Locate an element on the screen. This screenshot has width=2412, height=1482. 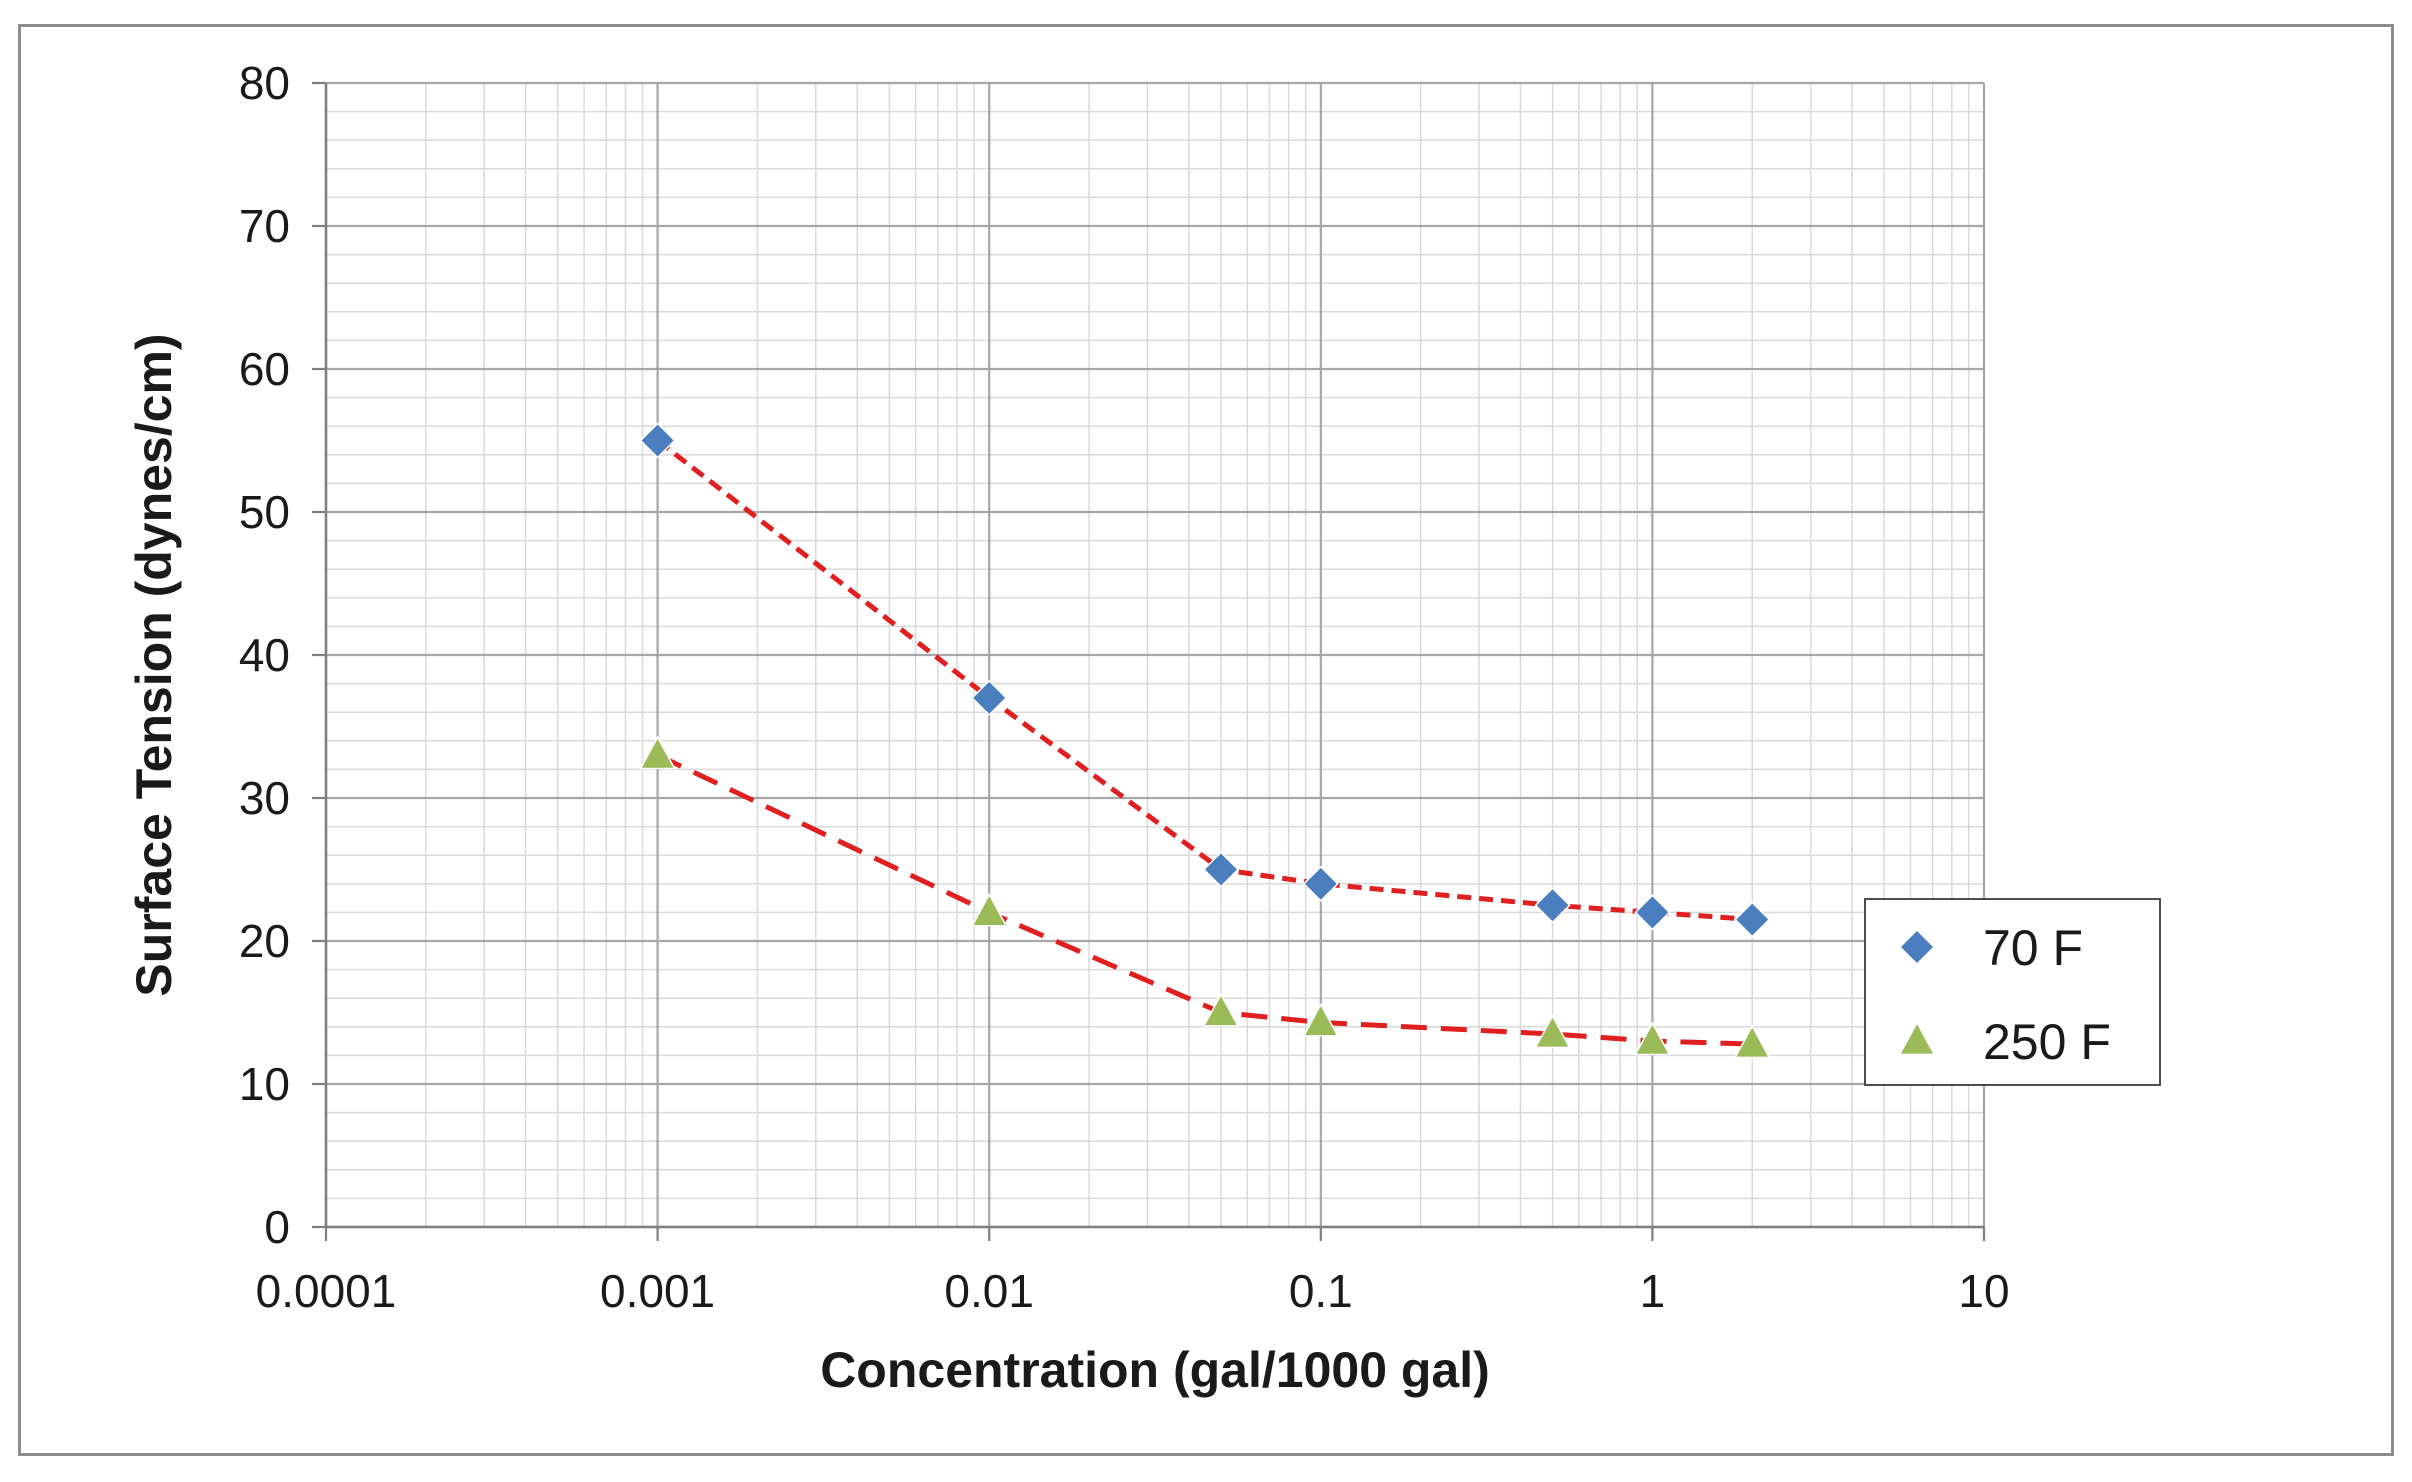
y-tick-label: 50 is located at coordinates (264, 512).